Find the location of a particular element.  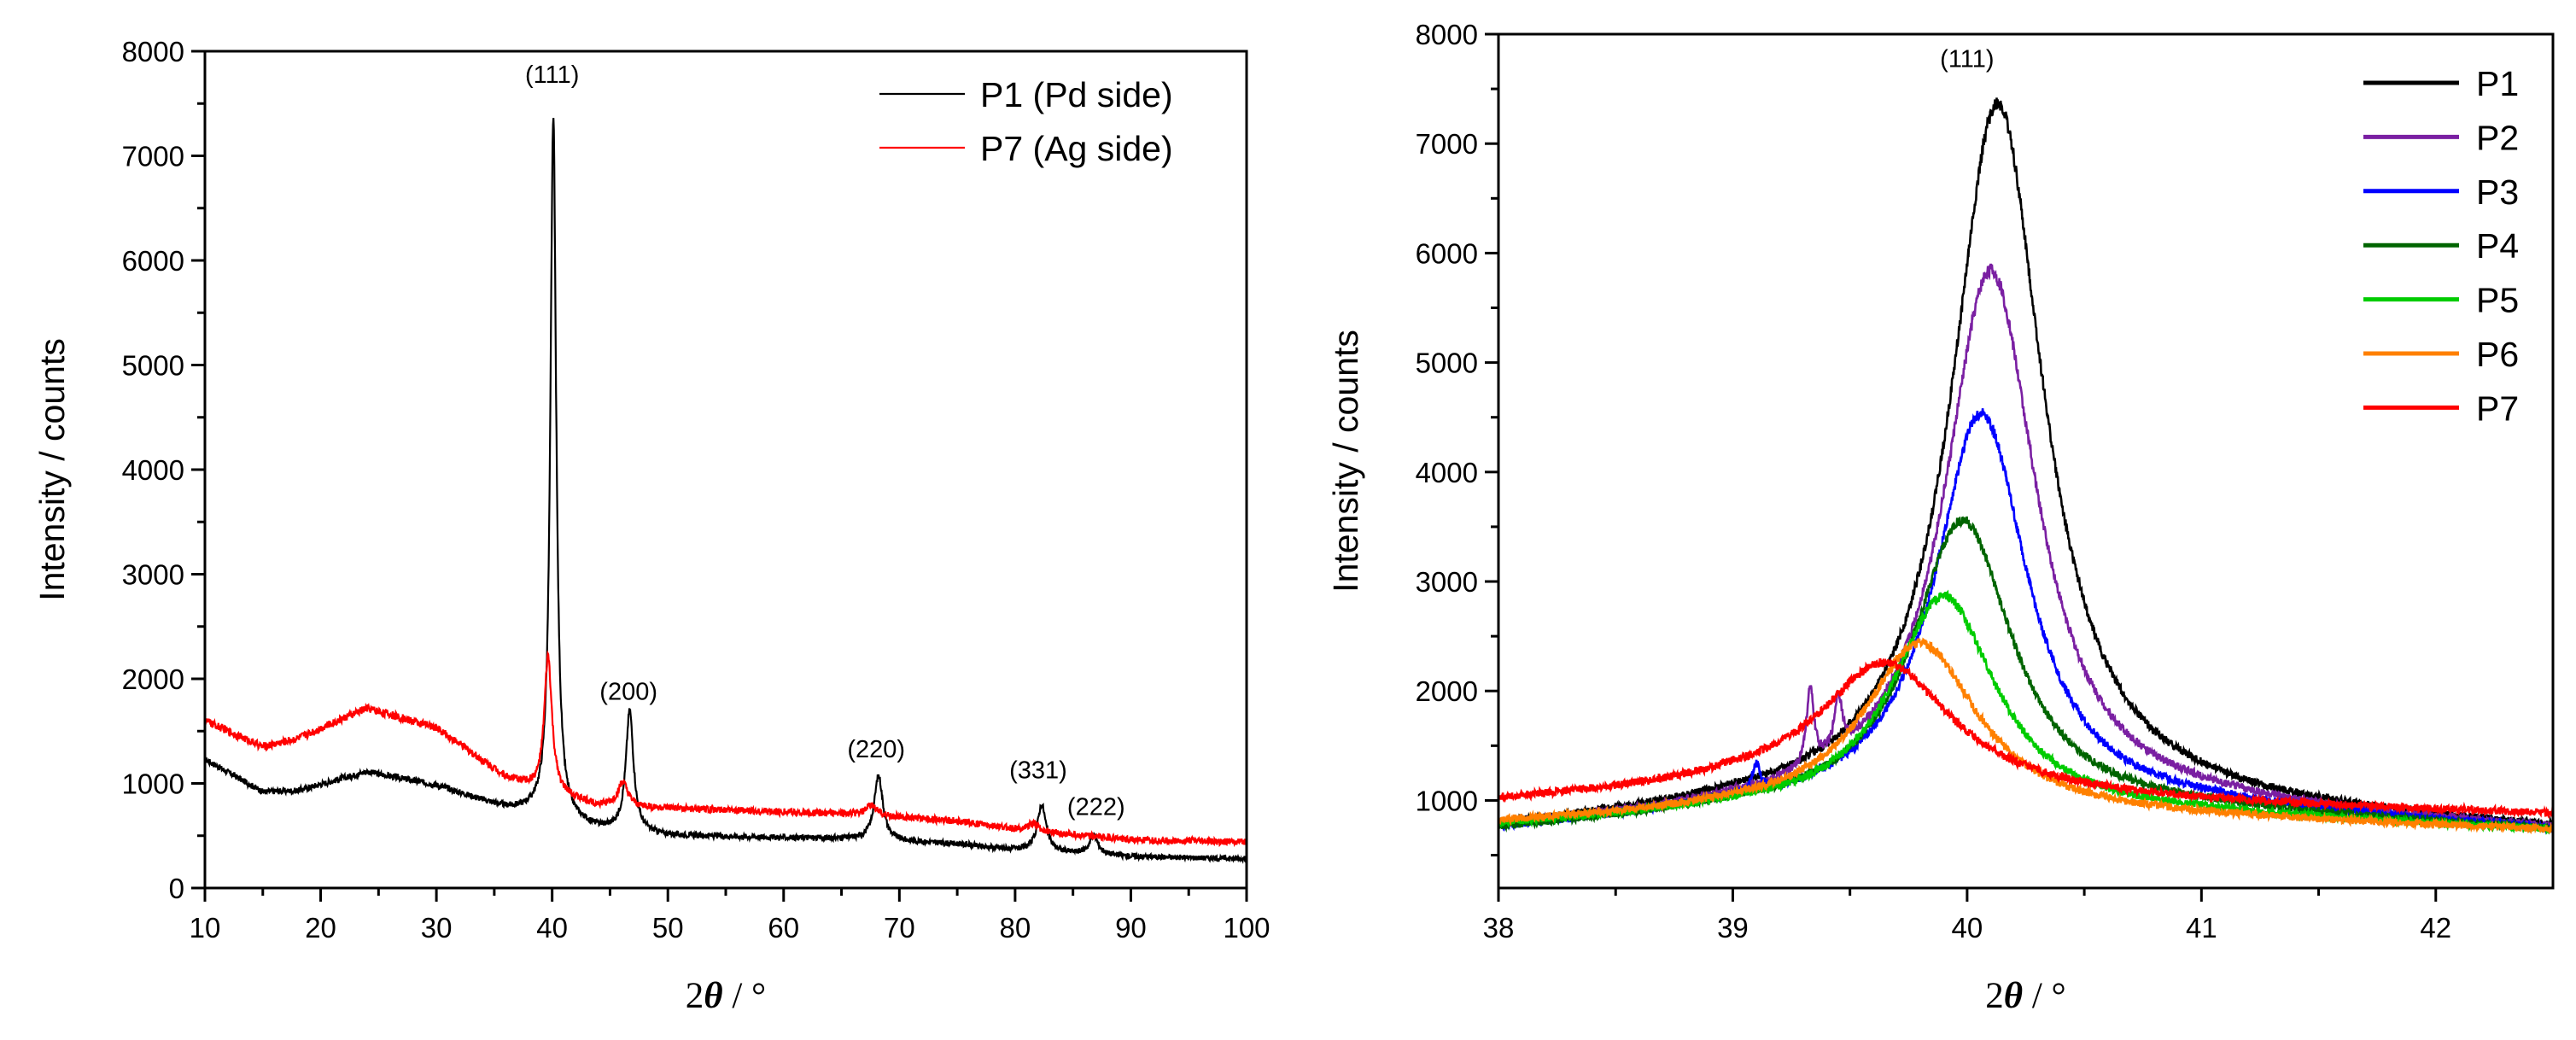

legend-label: P1 (Pd side) is located at coordinates (1076, 94).